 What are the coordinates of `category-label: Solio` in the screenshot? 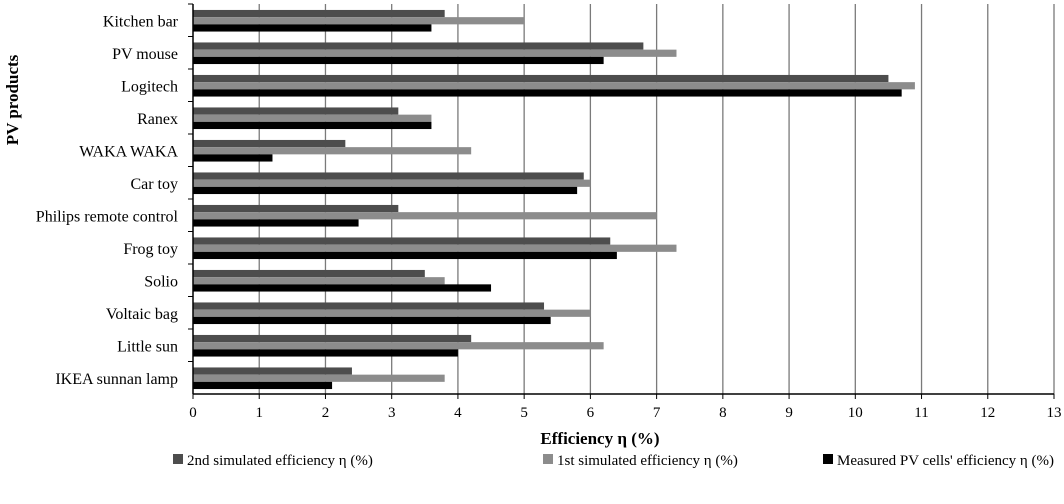 It's located at (161, 281).